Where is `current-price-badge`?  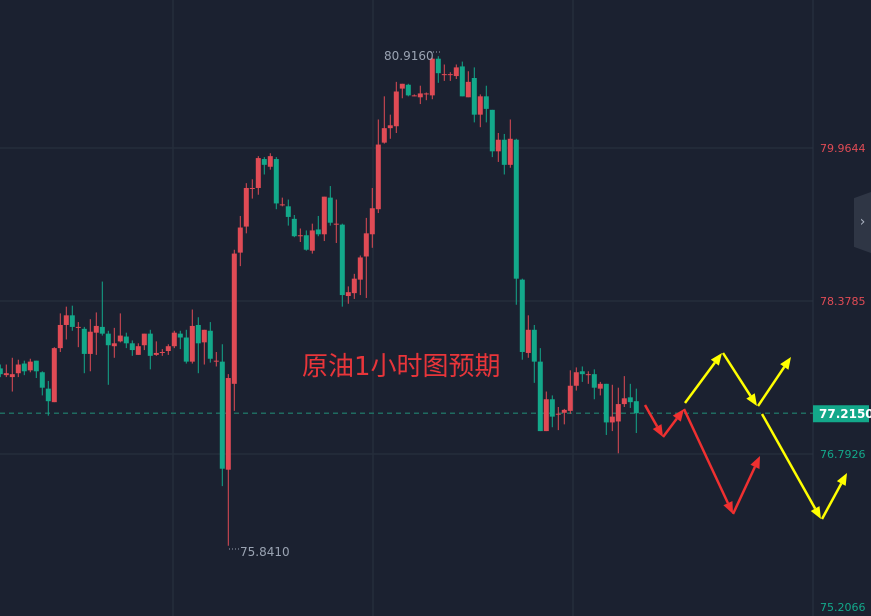 current-price-badge is located at coordinates (841, 414).